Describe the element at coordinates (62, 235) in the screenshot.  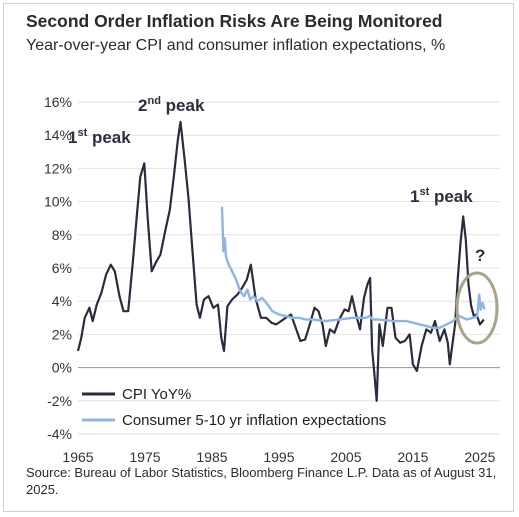
I see `y-tick-label: 8%` at that location.